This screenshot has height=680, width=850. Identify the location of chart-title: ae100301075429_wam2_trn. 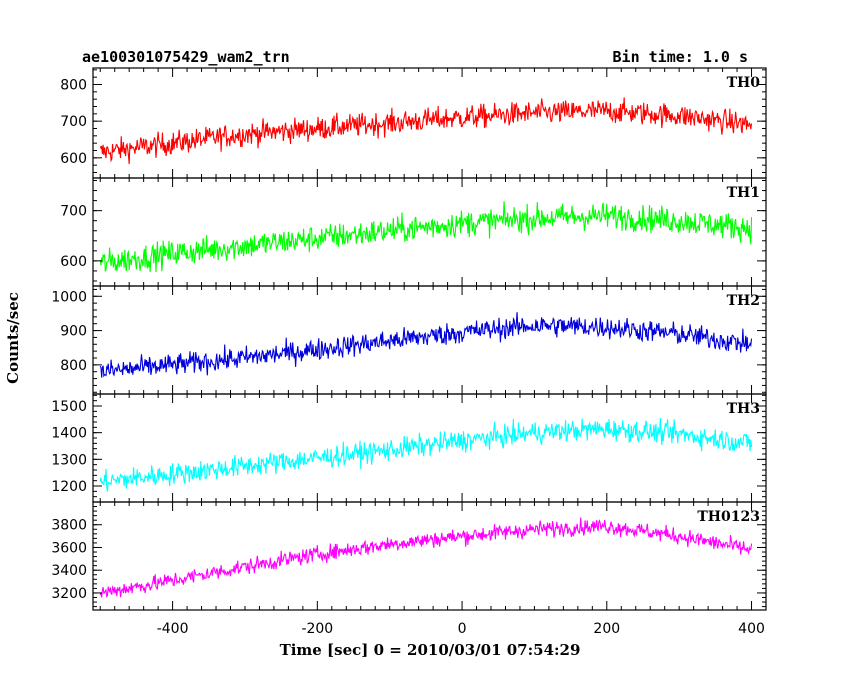
(186, 57).